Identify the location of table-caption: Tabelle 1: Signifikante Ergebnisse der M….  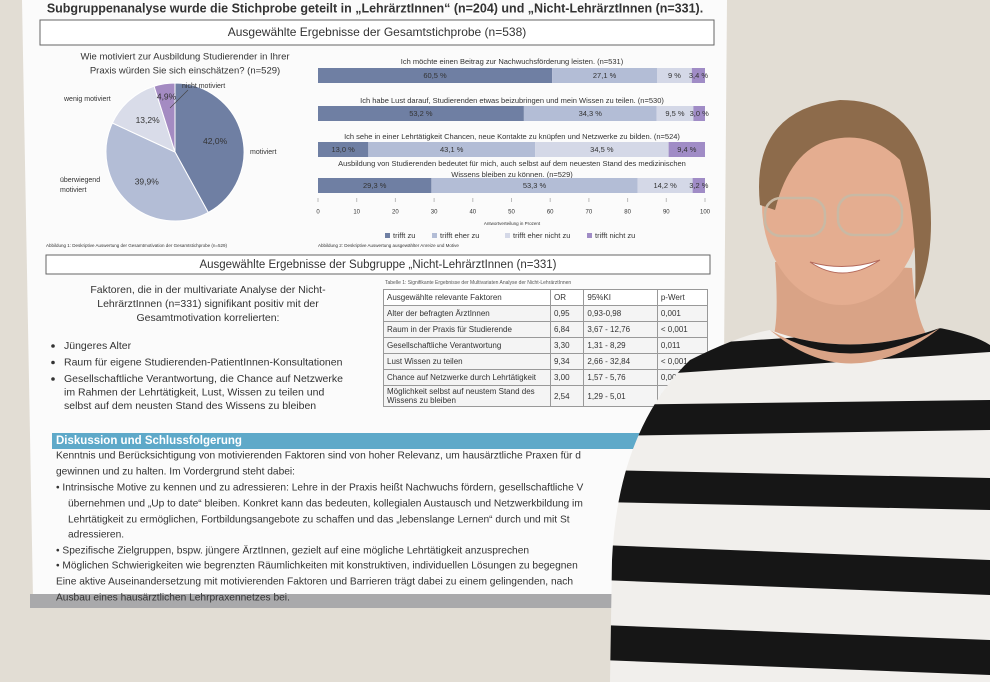
(478, 283).